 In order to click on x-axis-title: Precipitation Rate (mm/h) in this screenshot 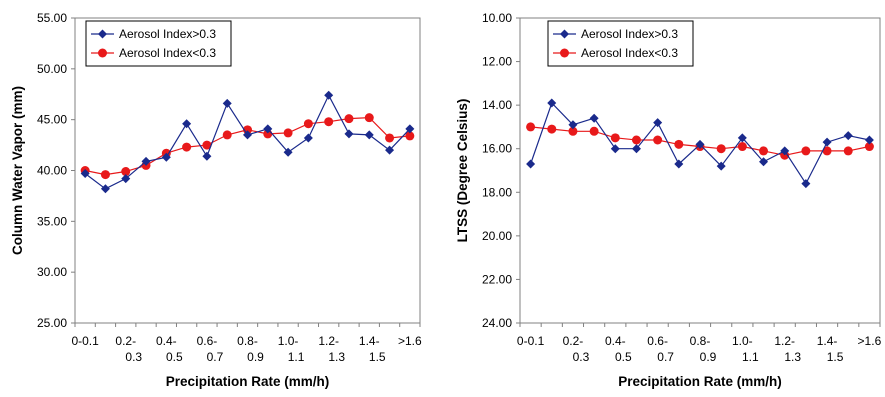, I will do `click(248, 381)`.